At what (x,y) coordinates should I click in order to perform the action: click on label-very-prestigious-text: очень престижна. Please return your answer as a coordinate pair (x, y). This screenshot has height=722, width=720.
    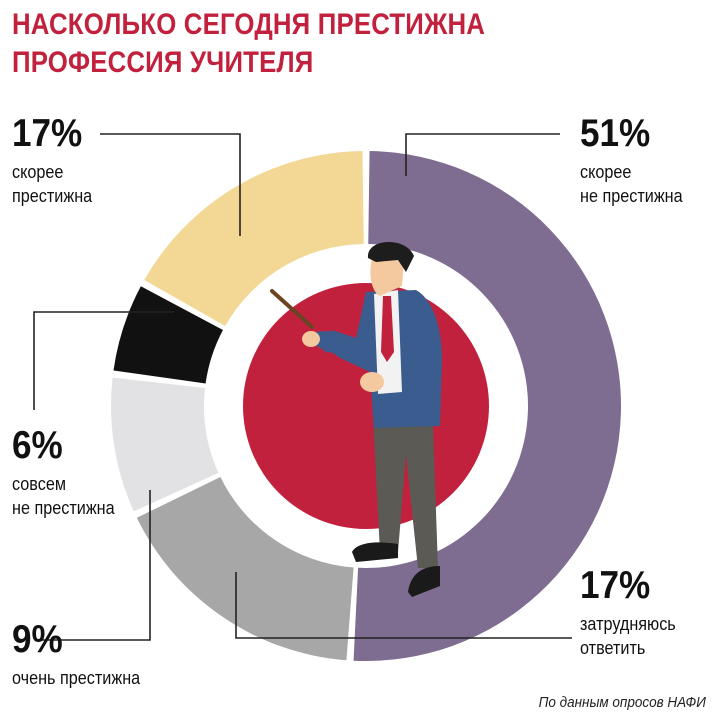
    Looking at the image, I should click on (76, 678).